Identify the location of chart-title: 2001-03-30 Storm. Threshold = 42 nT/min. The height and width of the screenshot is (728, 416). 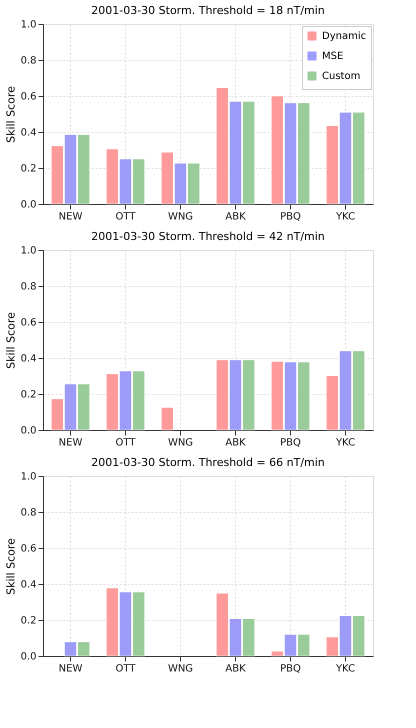
(208, 236).